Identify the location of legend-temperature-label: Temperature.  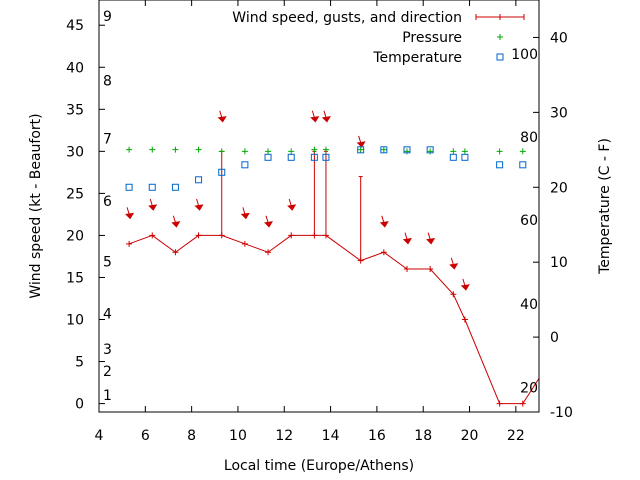
(417, 58).